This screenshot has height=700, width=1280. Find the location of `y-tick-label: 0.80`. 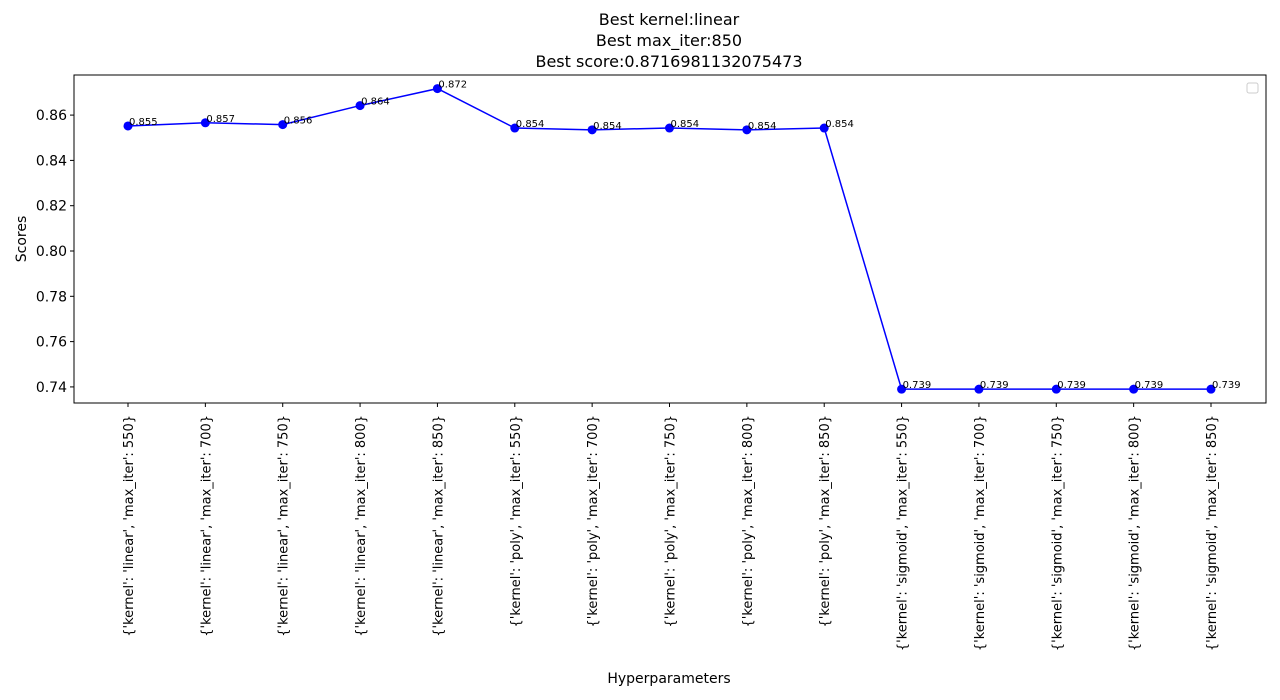

y-tick-label: 0.80 is located at coordinates (51, 252).